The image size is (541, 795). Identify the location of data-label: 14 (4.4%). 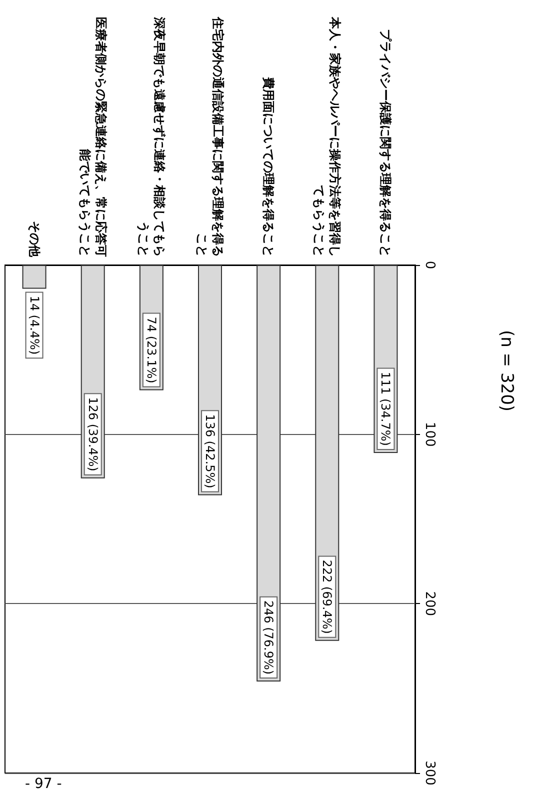
(34, 325).